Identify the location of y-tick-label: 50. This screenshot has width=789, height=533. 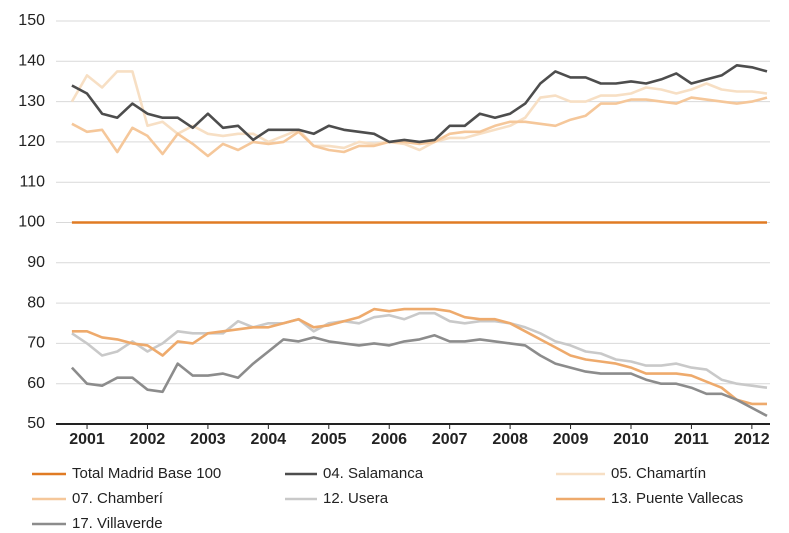
(36, 423).